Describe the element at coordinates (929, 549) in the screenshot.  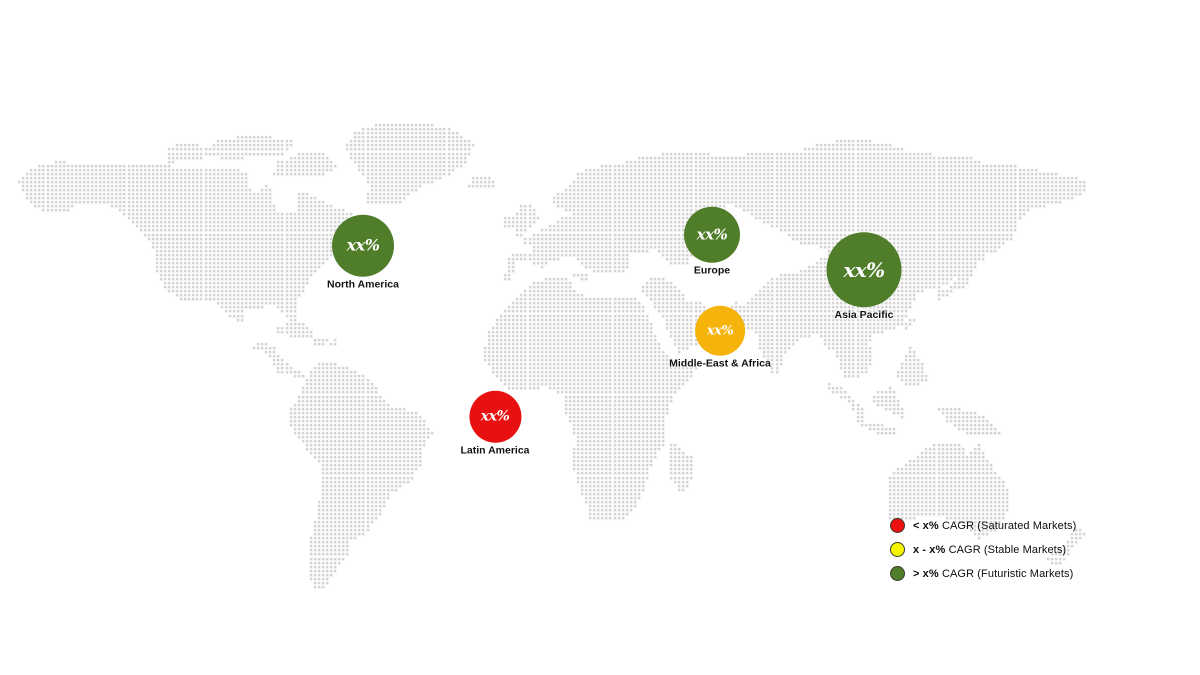
I see `legend-range: x - x%` at that location.